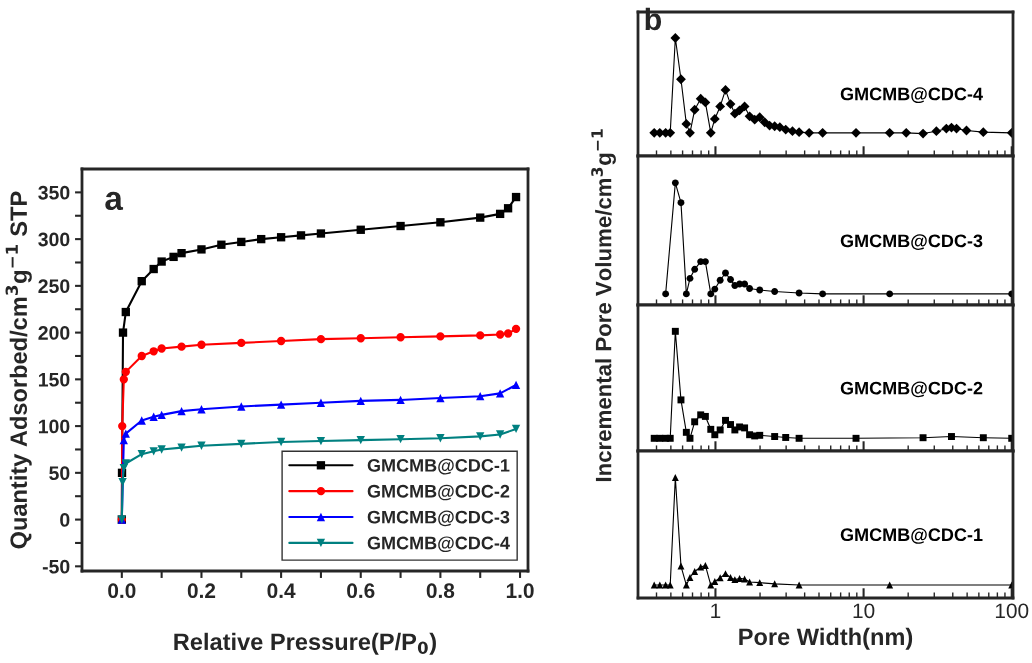 The width and height of the screenshot is (1032, 663). I want to click on y-tick-label: 350, so click(54, 192).